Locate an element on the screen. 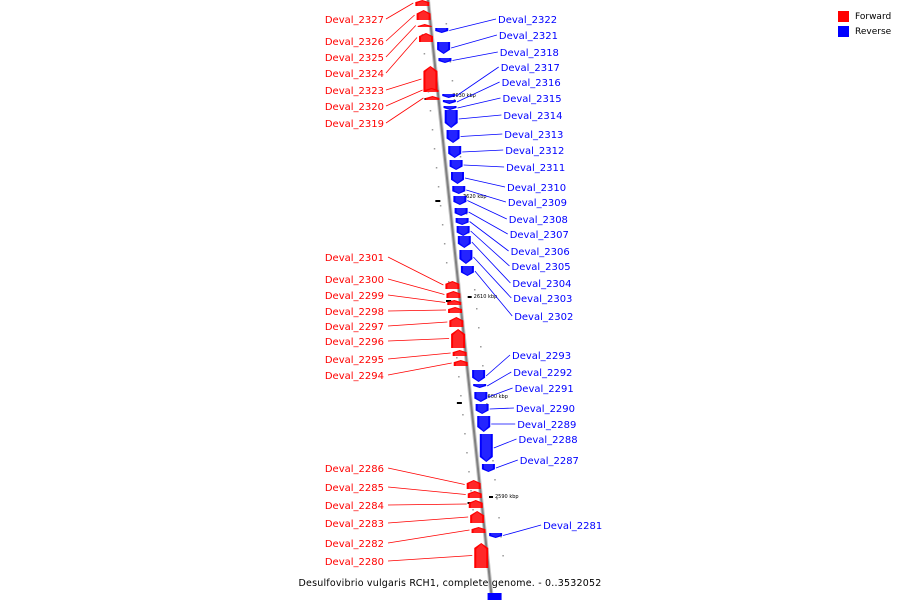  reverse-gene-label: Deval_2312 is located at coordinates (534, 151).